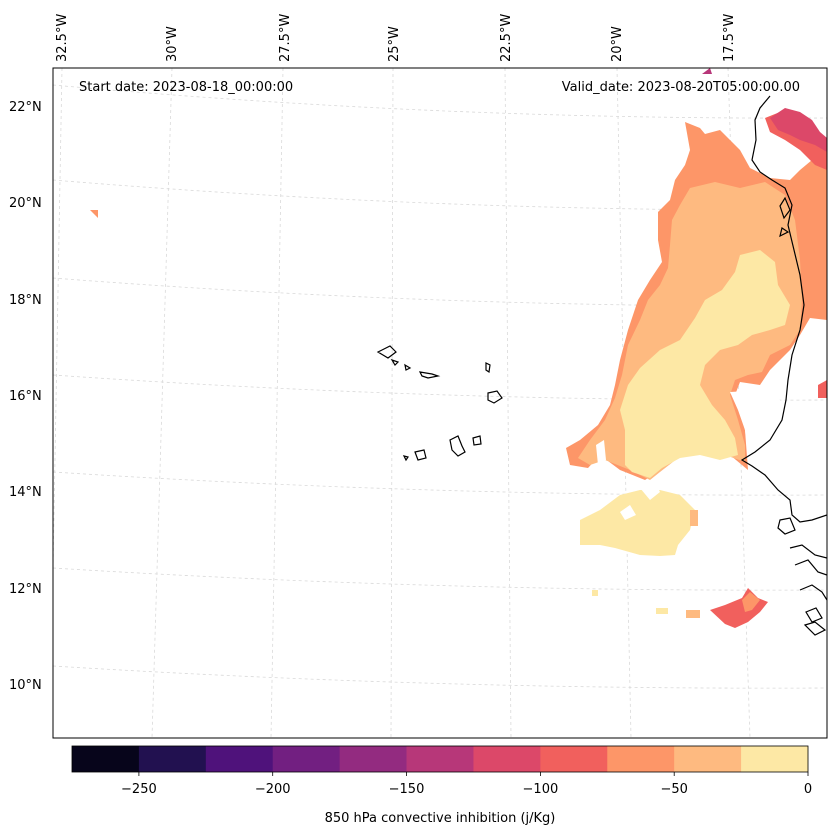  I want to click on cin-south-light-patch, so click(637, 523).